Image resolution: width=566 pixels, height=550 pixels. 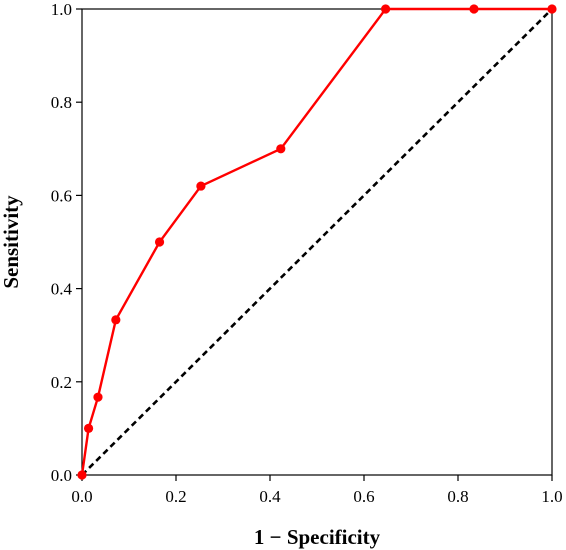 What do you see at coordinates (81, 496) in the screenshot?
I see `x-tick-label: 0.0` at bounding box center [81, 496].